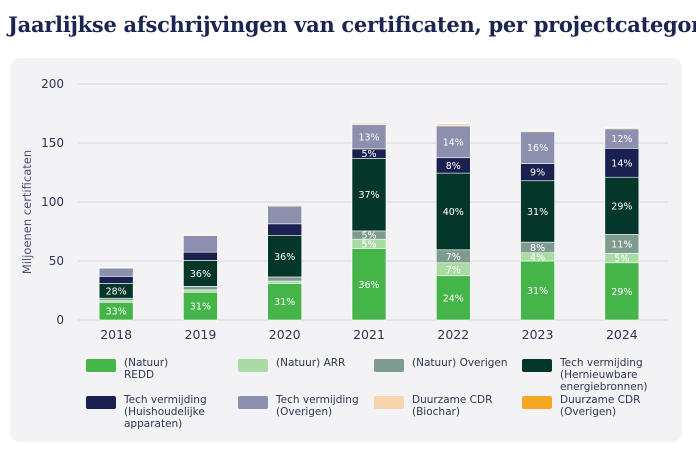  What do you see at coordinates (201, 334) in the screenshot?
I see `x-tick-label: 2019` at bounding box center [201, 334].